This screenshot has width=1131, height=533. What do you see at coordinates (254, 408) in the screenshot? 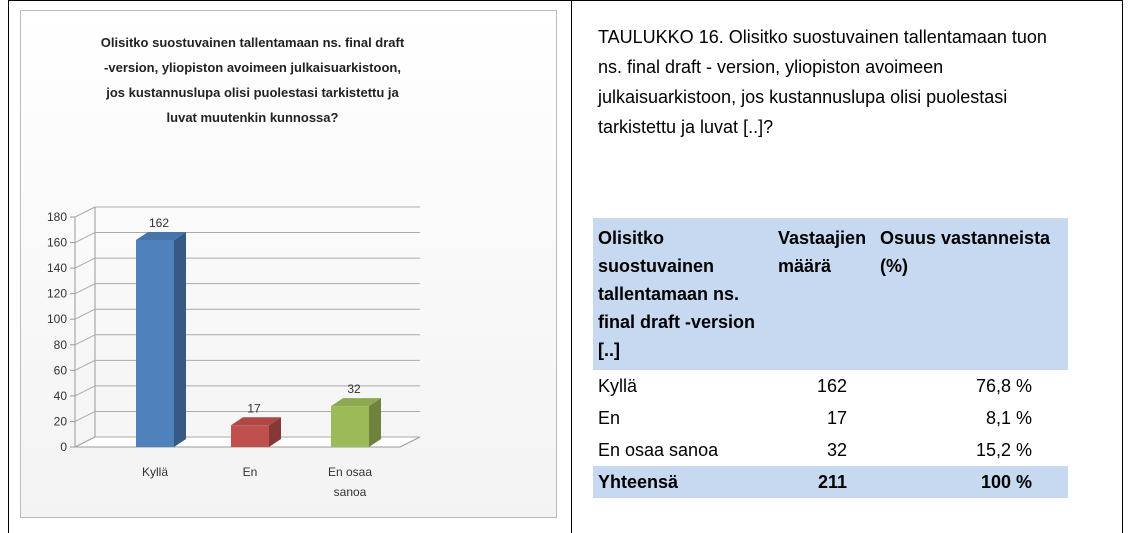
I see `data-label: 17` at bounding box center [254, 408].